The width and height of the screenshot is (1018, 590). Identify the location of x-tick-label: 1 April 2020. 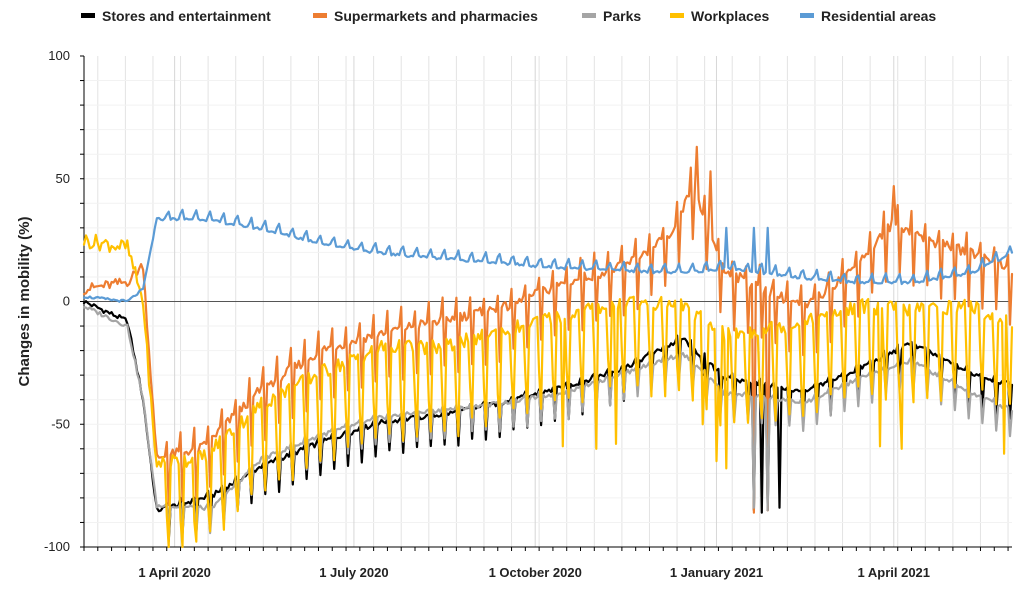
(174, 572).